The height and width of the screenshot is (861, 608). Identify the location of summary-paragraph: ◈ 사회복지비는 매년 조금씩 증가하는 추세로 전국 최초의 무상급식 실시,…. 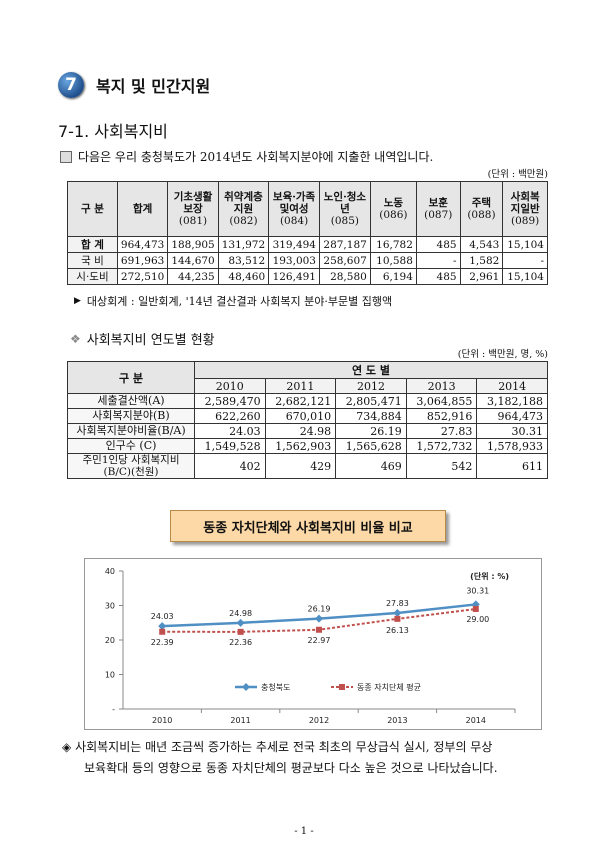
(312, 758).